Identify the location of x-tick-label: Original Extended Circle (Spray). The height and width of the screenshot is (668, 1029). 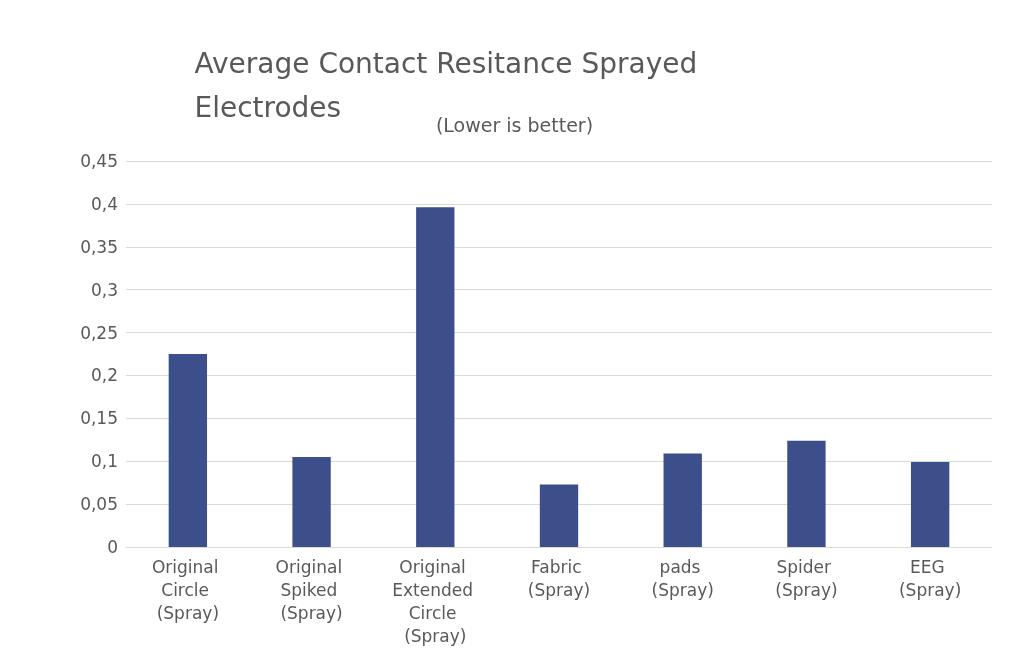
(435, 601).